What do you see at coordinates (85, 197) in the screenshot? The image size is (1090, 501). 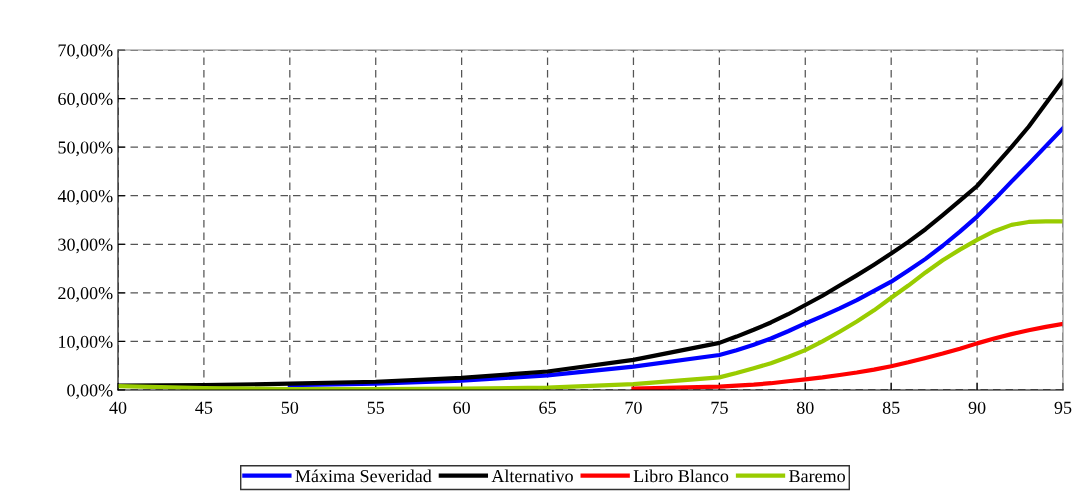 I see `y-tick-label: 40,00%` at bounding box center [85, 197].